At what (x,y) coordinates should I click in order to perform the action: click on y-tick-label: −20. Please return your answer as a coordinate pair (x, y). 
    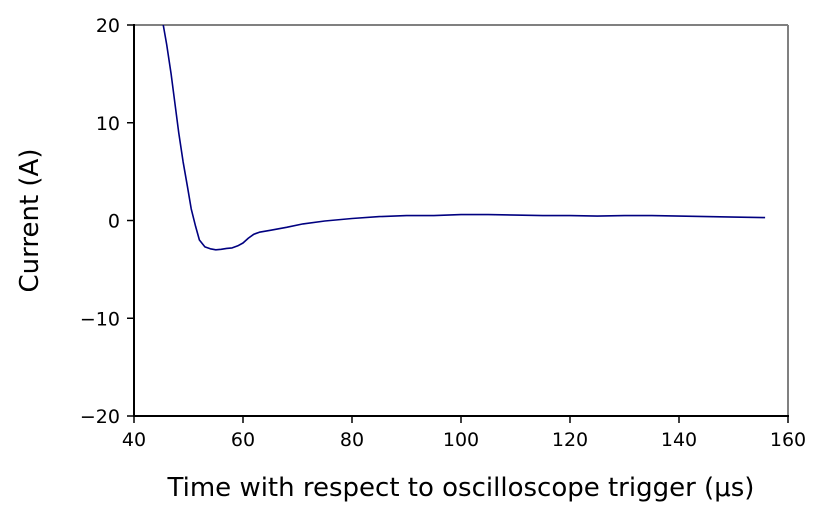
    Looking at the image, I should click on (100, 417).